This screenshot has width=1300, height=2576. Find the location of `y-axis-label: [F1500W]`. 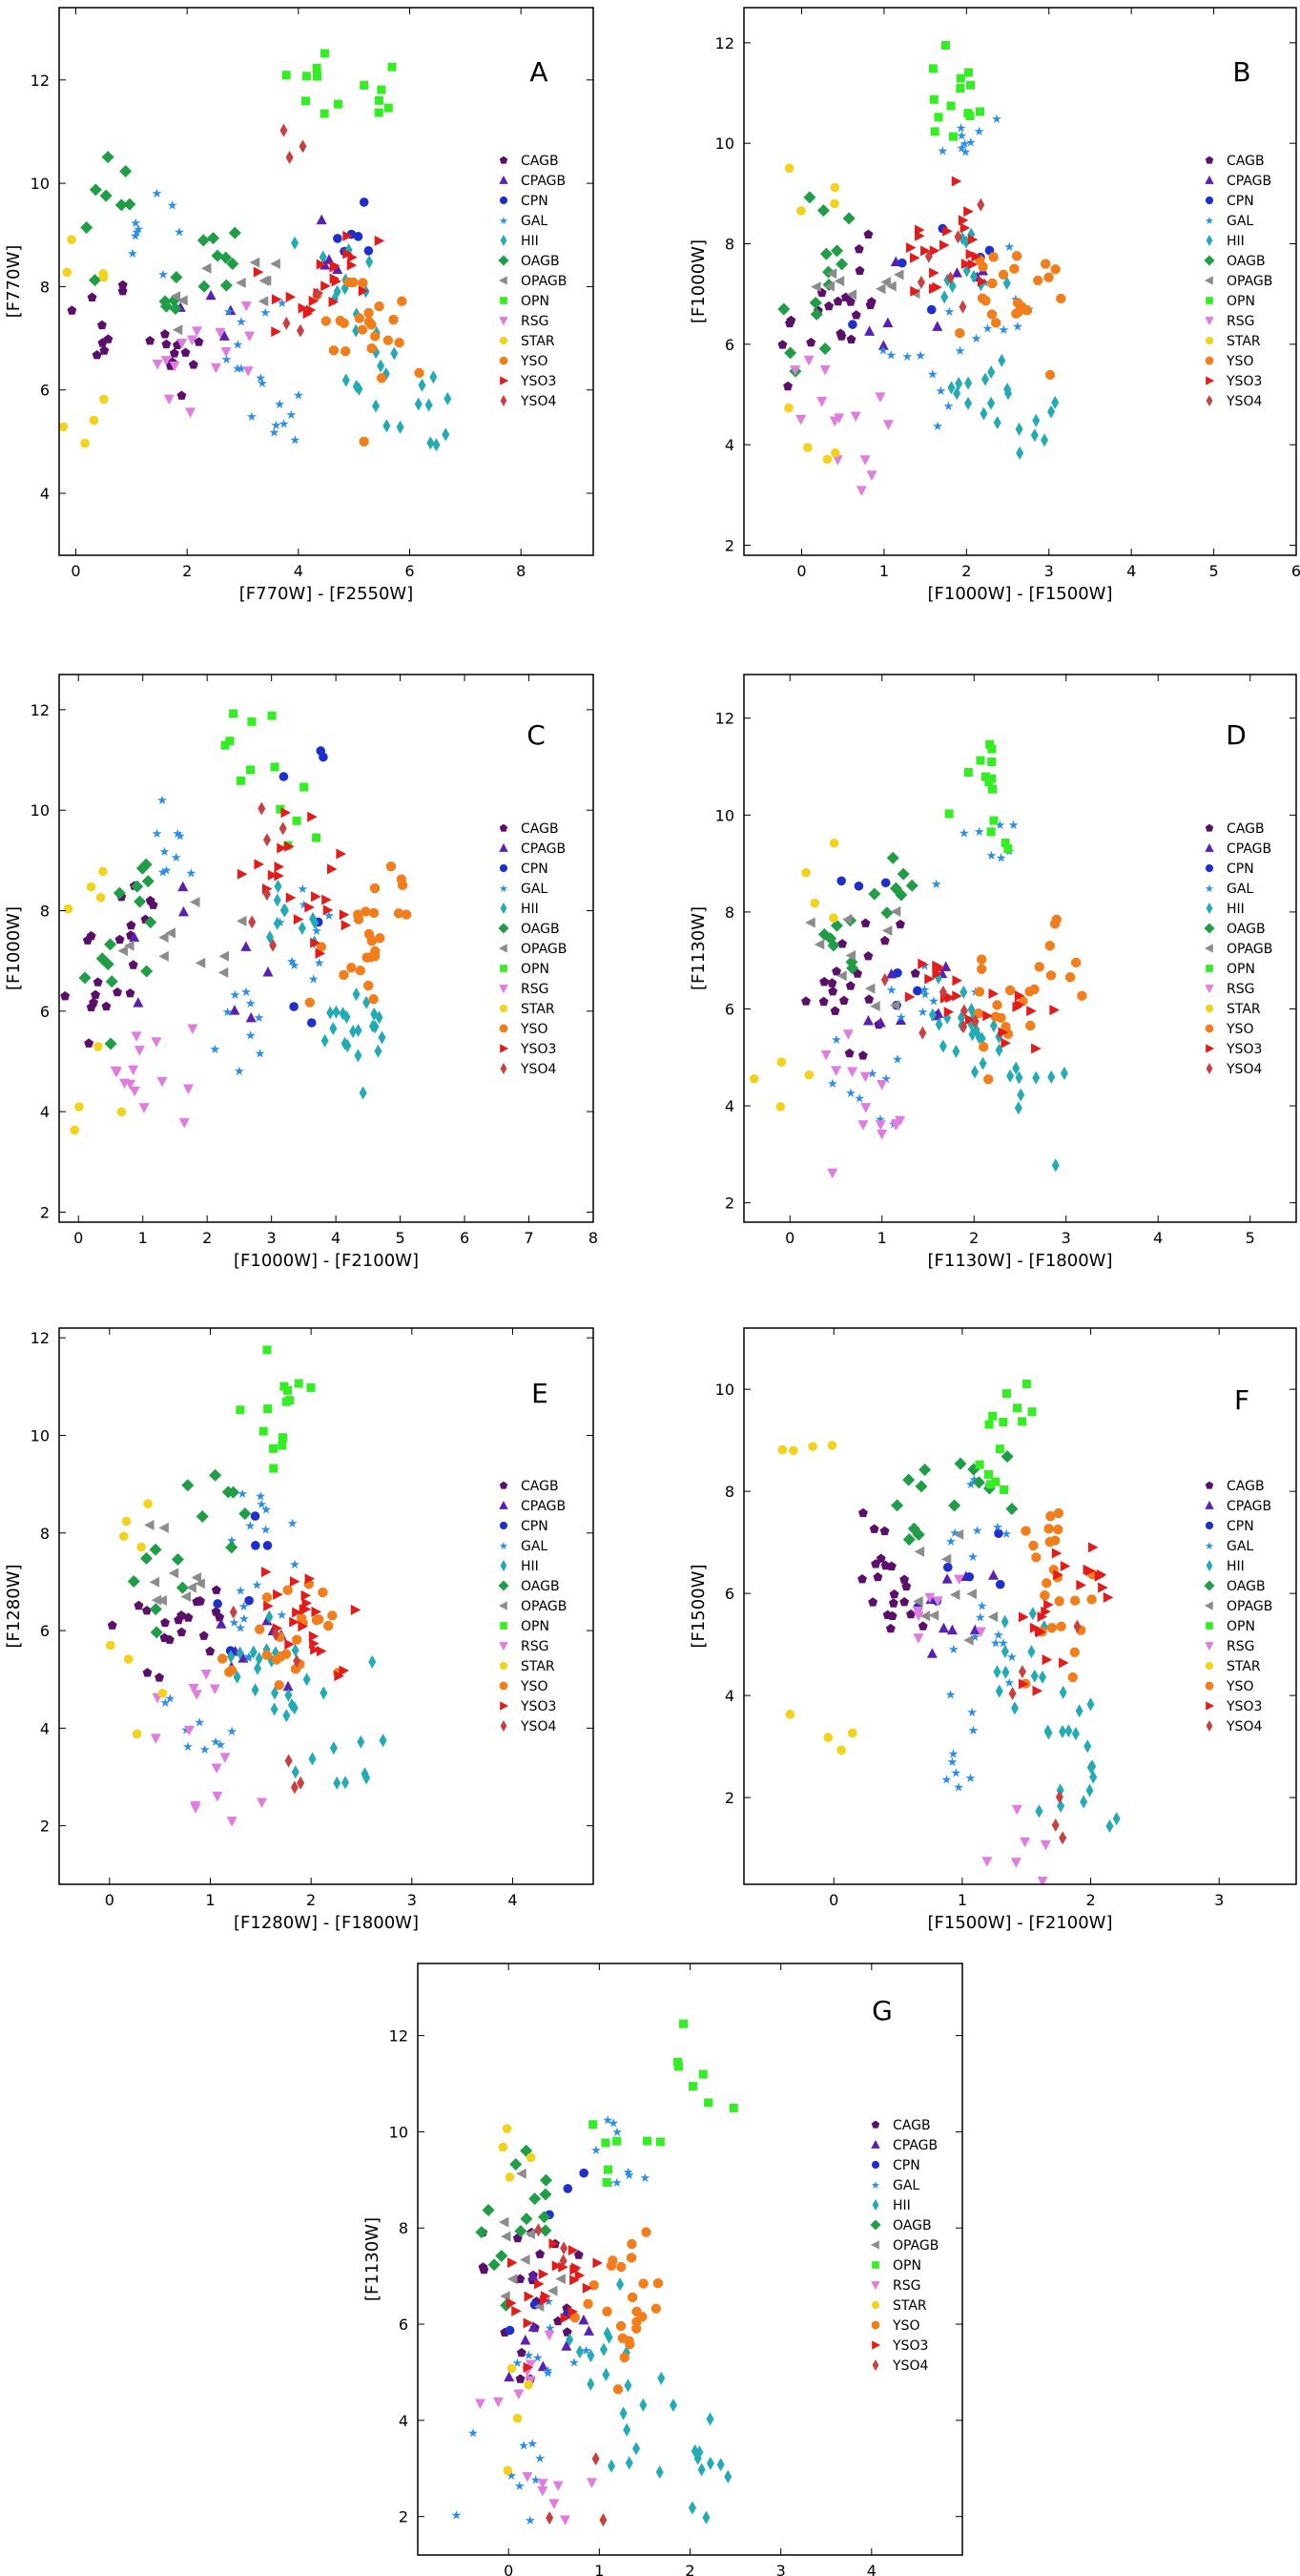

y-axis-label: [F1500W] is located at coordinates (699, 1606).